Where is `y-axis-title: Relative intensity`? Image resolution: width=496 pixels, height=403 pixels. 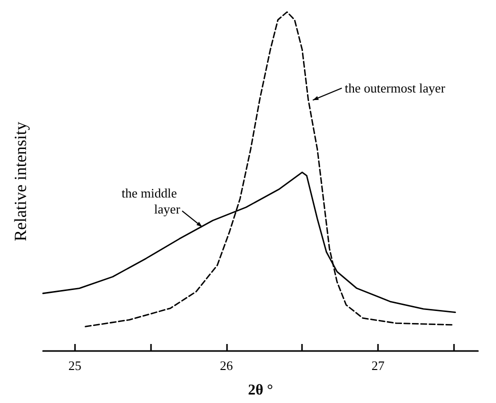
y-axis-title: Relative intensity is located at coordinates (20, 181).